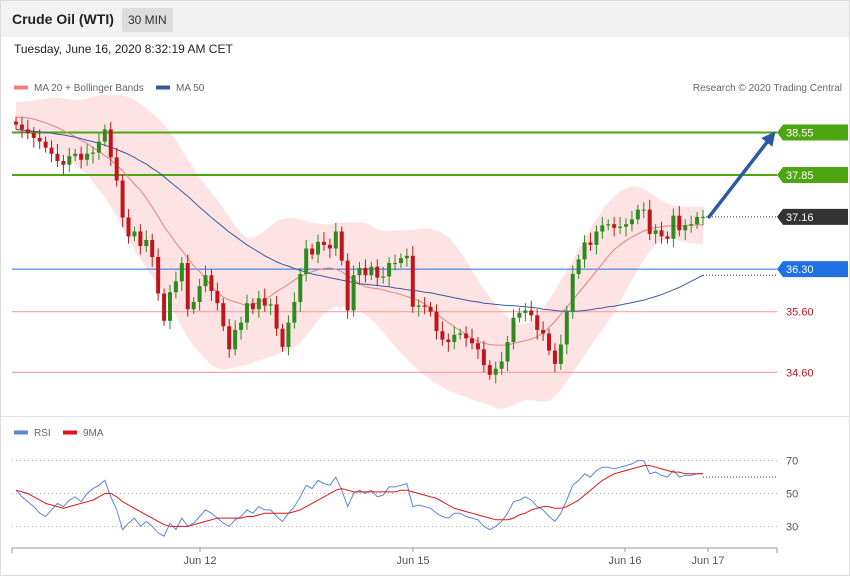 The height and width of the screenshot is (576, 850). I want to click on level-tag-text-37.16: 37.16, so click(800, 218).